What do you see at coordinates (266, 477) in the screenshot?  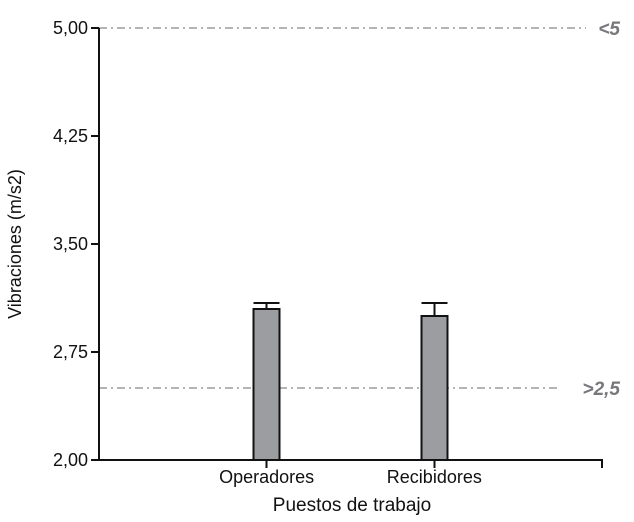 I see `x-tick-label-operadores: Operadores` at bounding box center [266, 477].